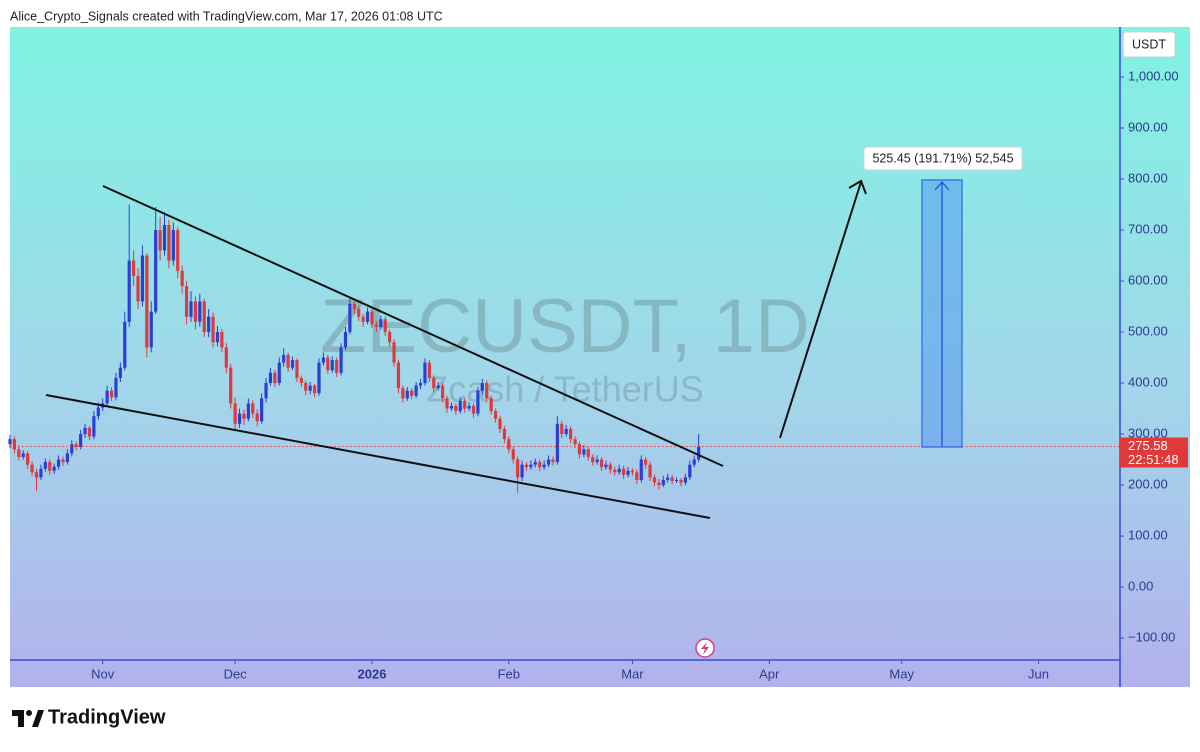 This screenshot has width=1200, height=752. I want to click on x-tick-label: Jun, so click(1038, 673).